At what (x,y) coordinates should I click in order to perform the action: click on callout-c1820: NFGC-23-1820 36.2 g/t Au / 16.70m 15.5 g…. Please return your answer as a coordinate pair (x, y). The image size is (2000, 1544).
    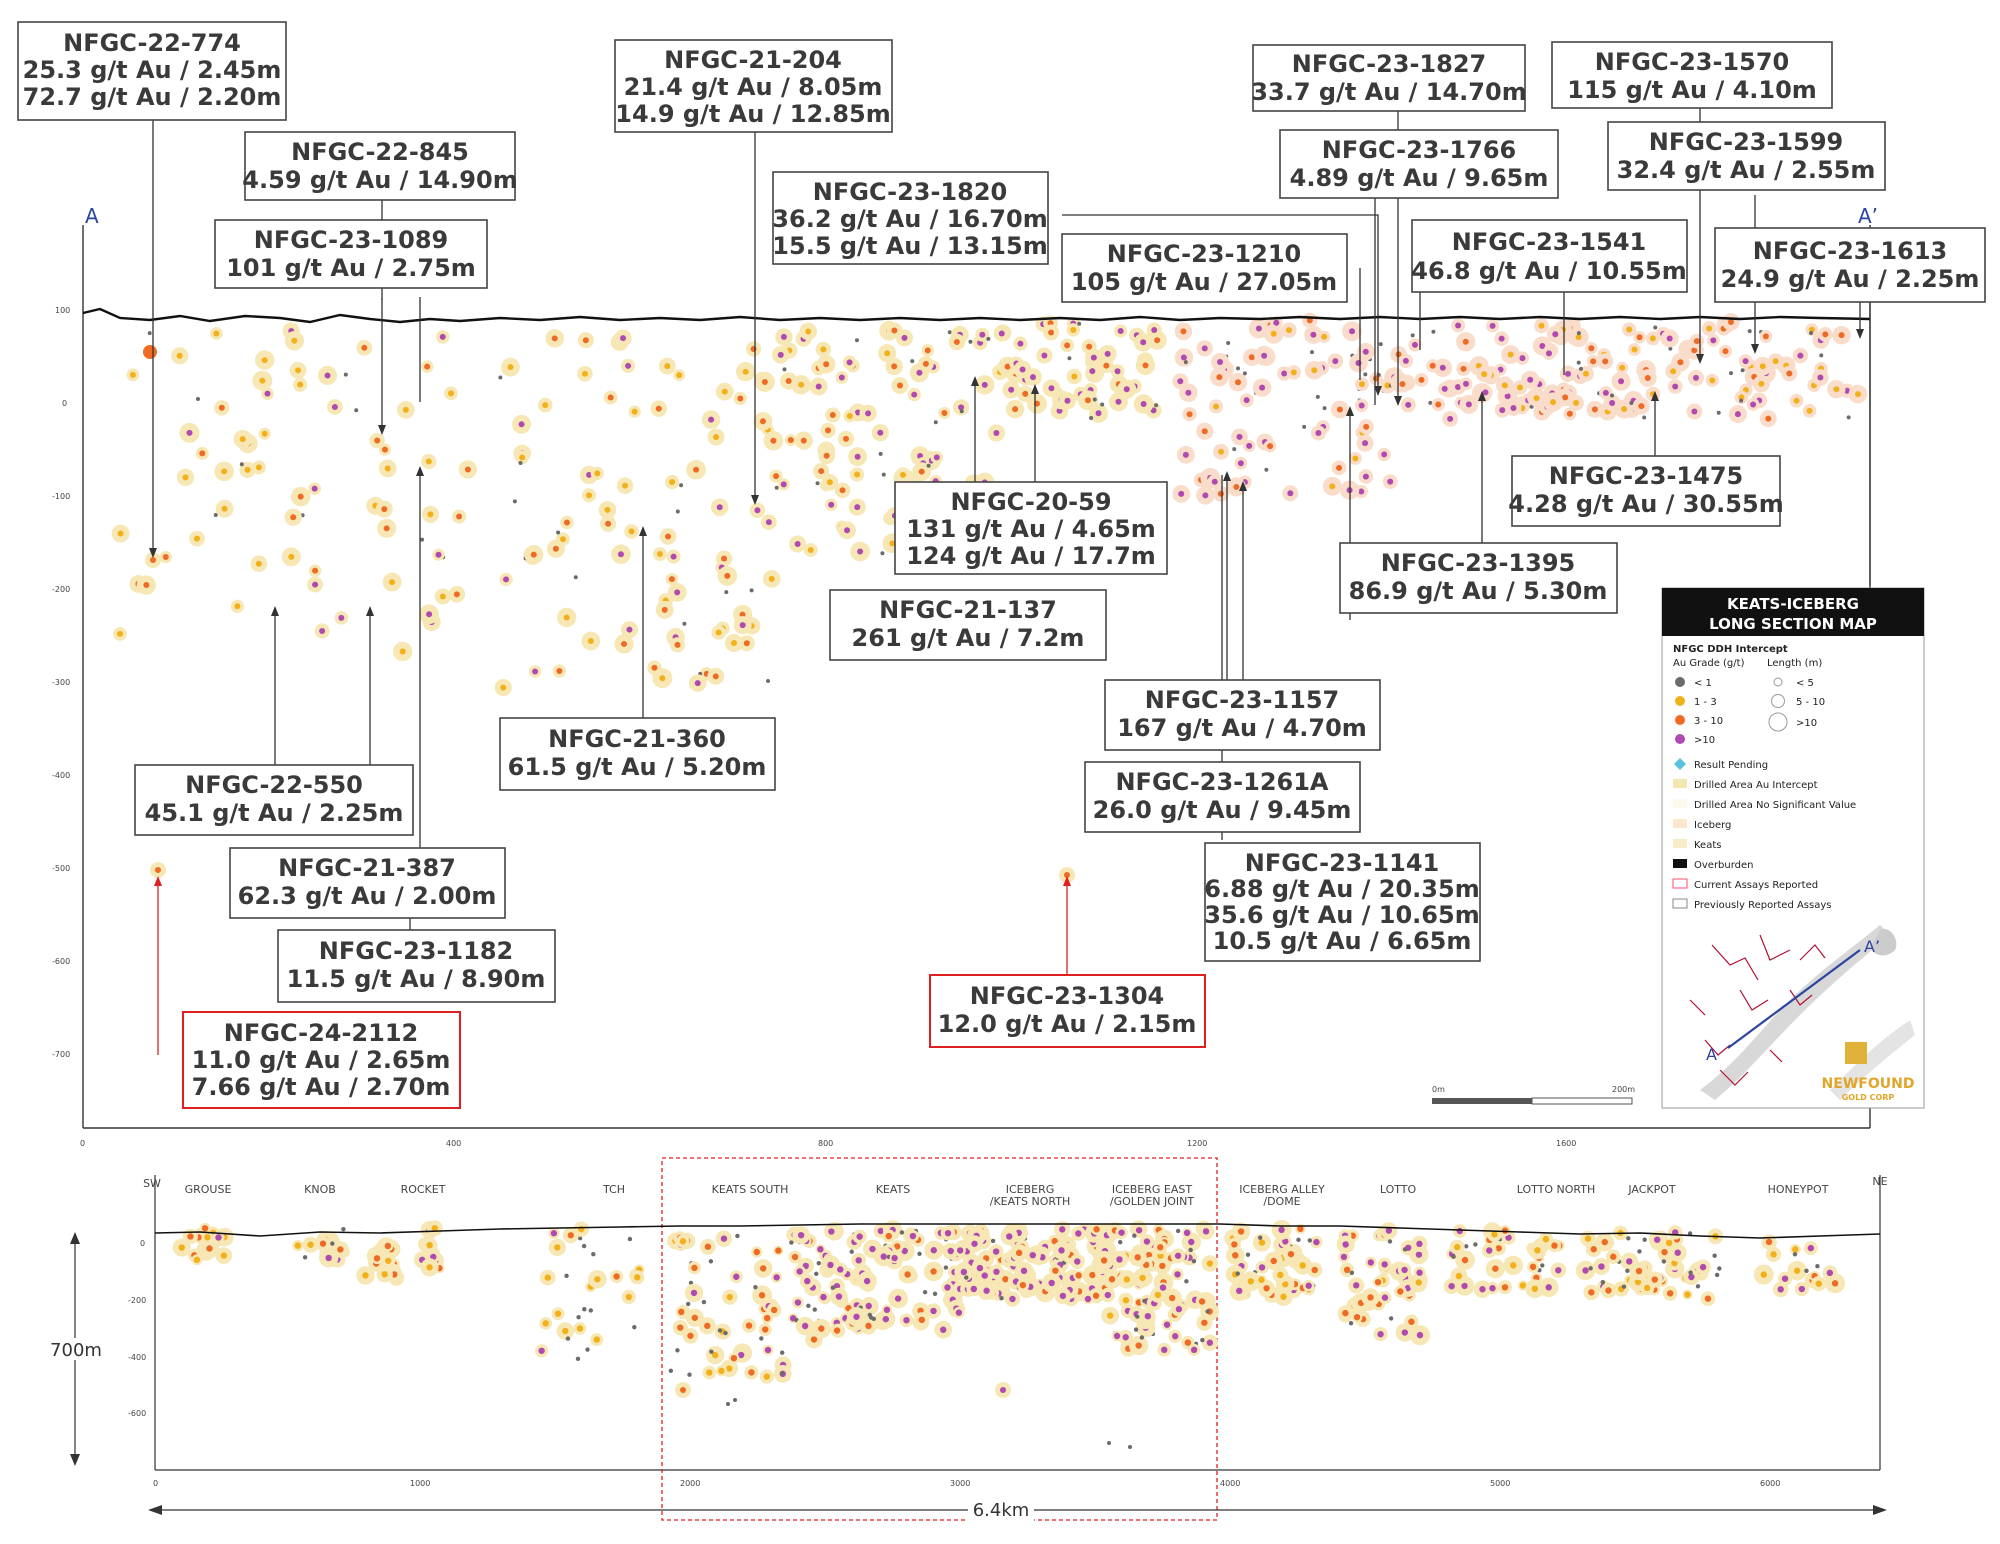
    Looking at the image, I should click on (910, 218).